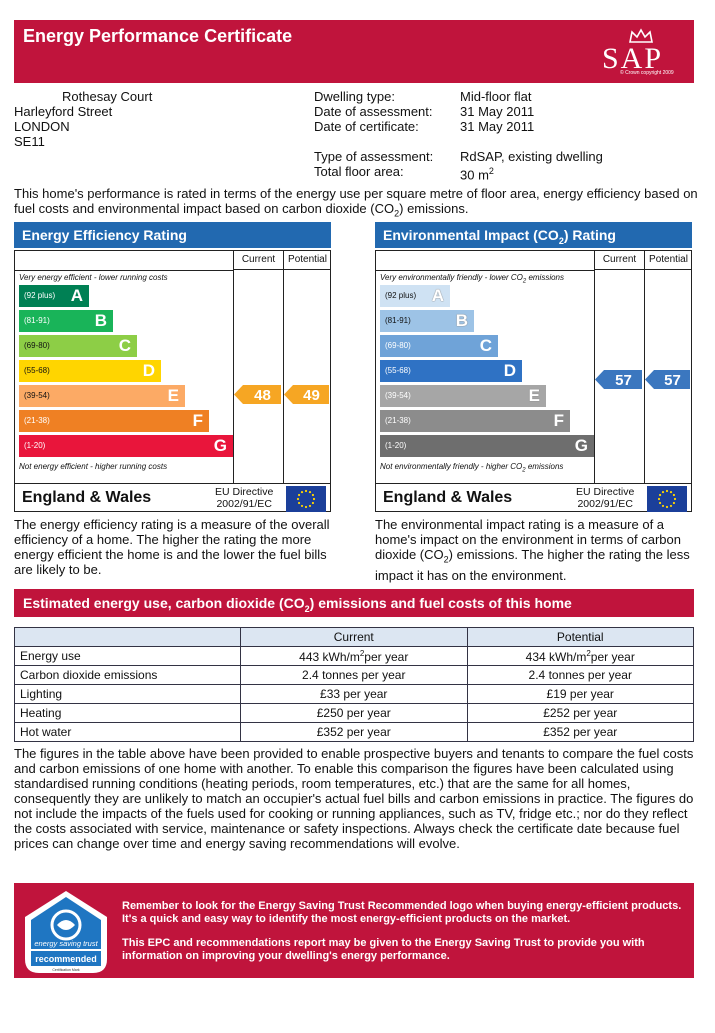 This screenshot has height=1033, width=715. Describe the element at coordinates (63, 111) in the screenshot. I see `address-line: Harleyford Street` at that location.